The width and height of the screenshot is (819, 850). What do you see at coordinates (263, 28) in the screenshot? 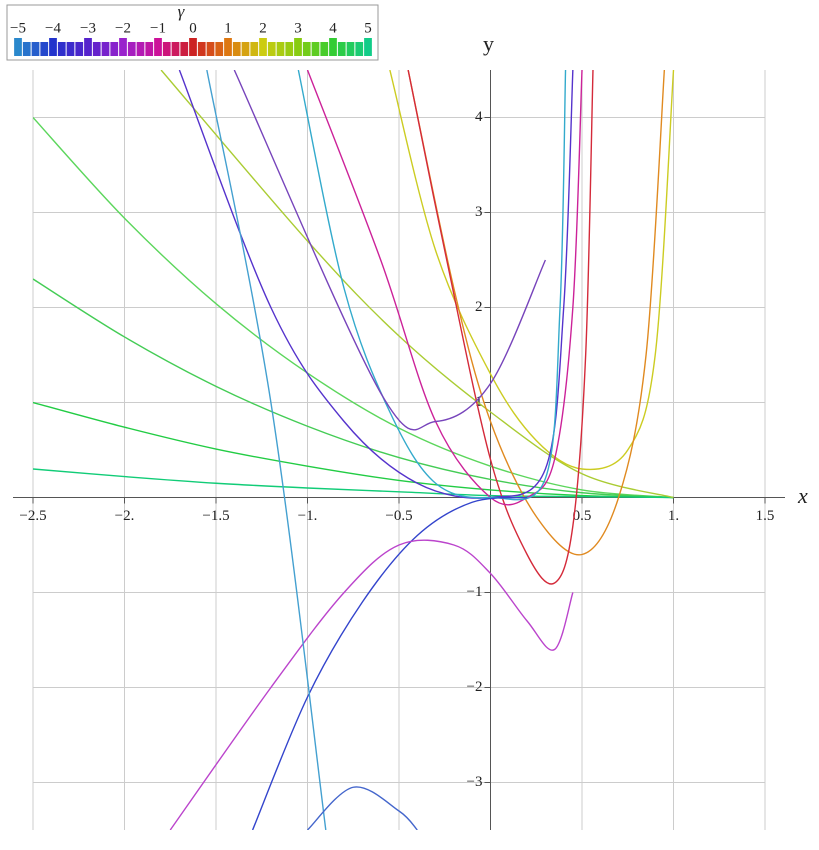
I see `colorbar-tick-label: 2` at bounding box center [263, 28].